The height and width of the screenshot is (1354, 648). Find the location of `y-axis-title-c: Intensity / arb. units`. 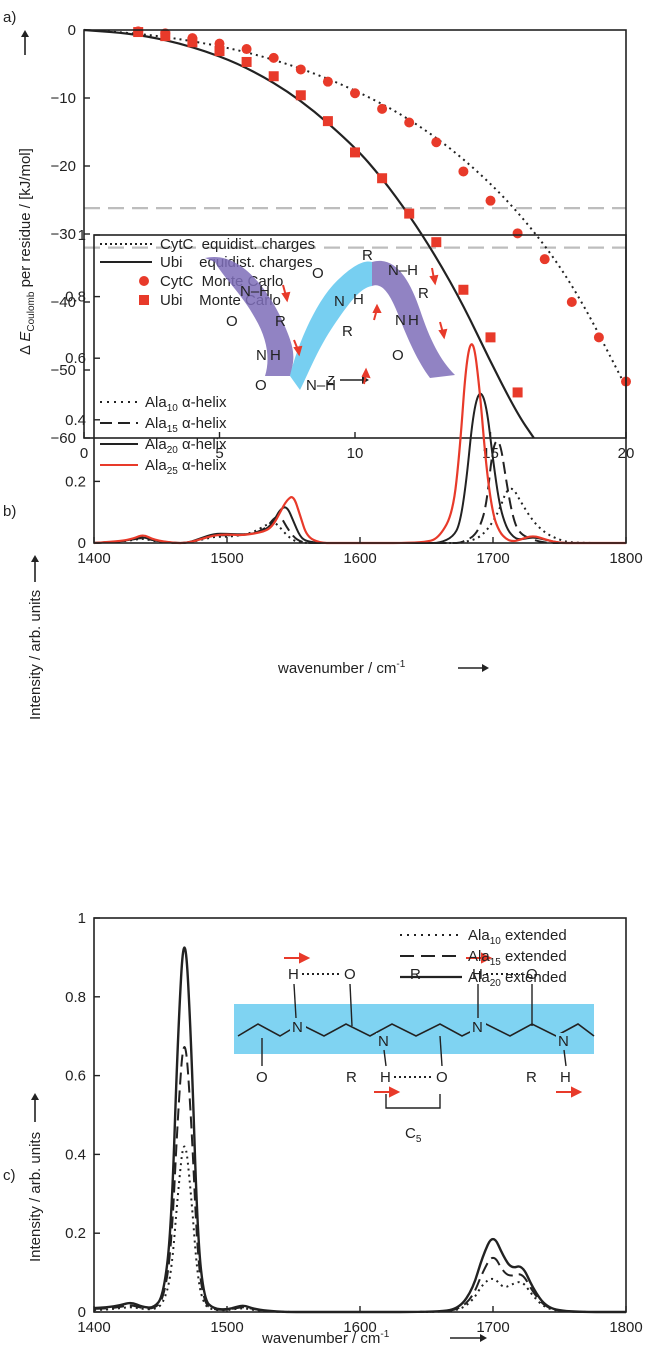

y-axis-title-c: Intensity / arb. units is located at coordinates (35, 1177).